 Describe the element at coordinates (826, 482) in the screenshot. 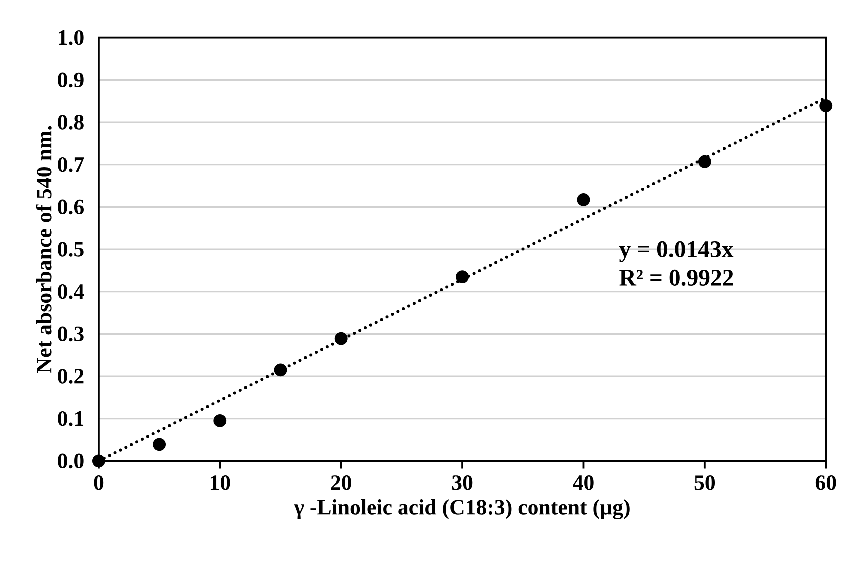

I see `x-tick-label: 60` at that location.